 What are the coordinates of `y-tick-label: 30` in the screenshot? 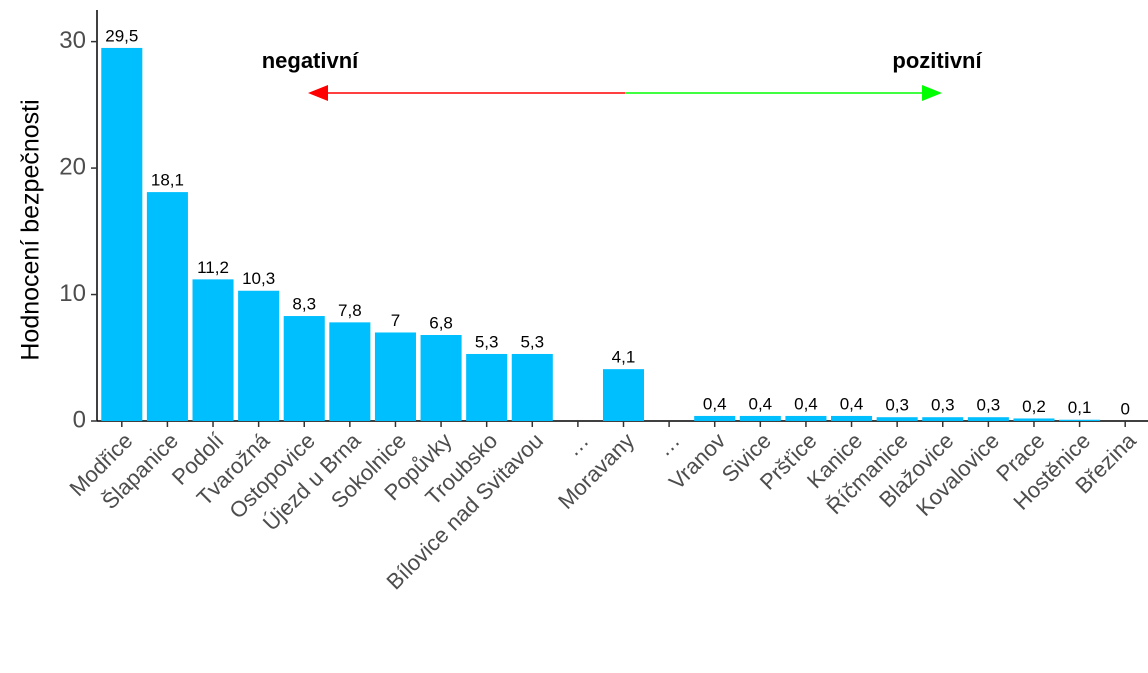 It's located at (72, 40).